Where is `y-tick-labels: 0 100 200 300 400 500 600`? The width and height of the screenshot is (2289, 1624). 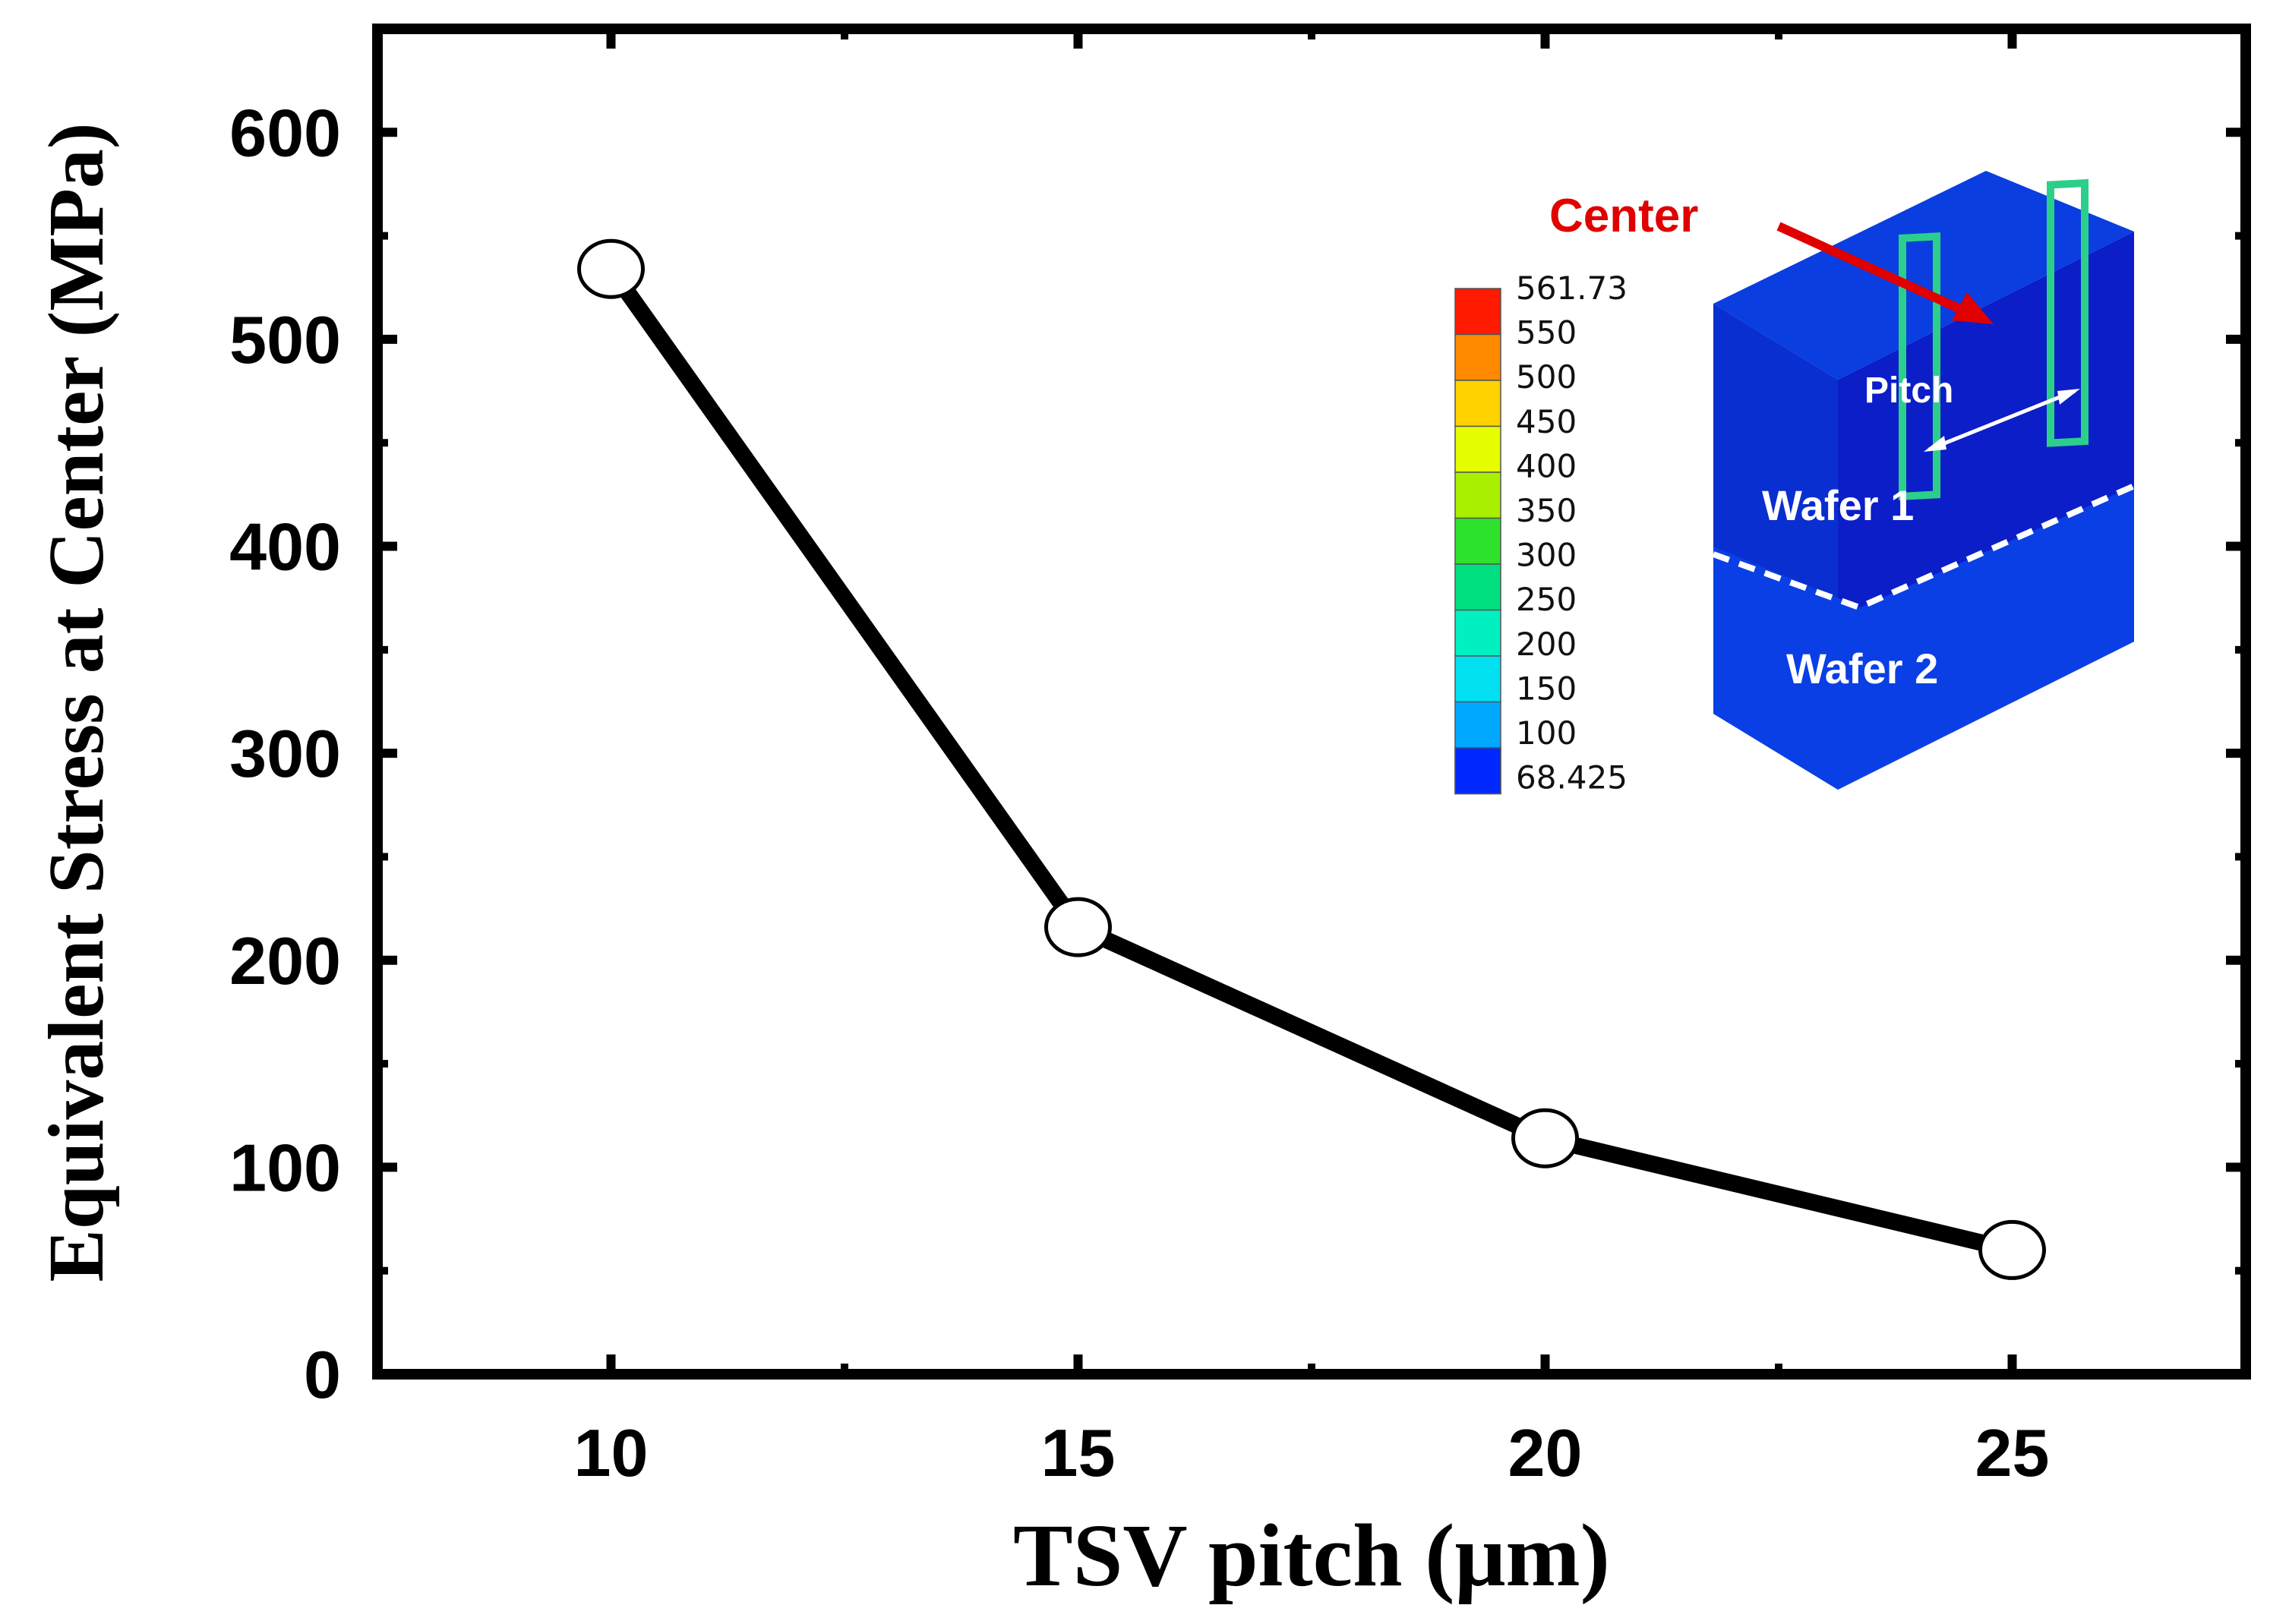
y-tick-labels: 0 100 200 300 400 500 600 is located at coordinates (285, 753).